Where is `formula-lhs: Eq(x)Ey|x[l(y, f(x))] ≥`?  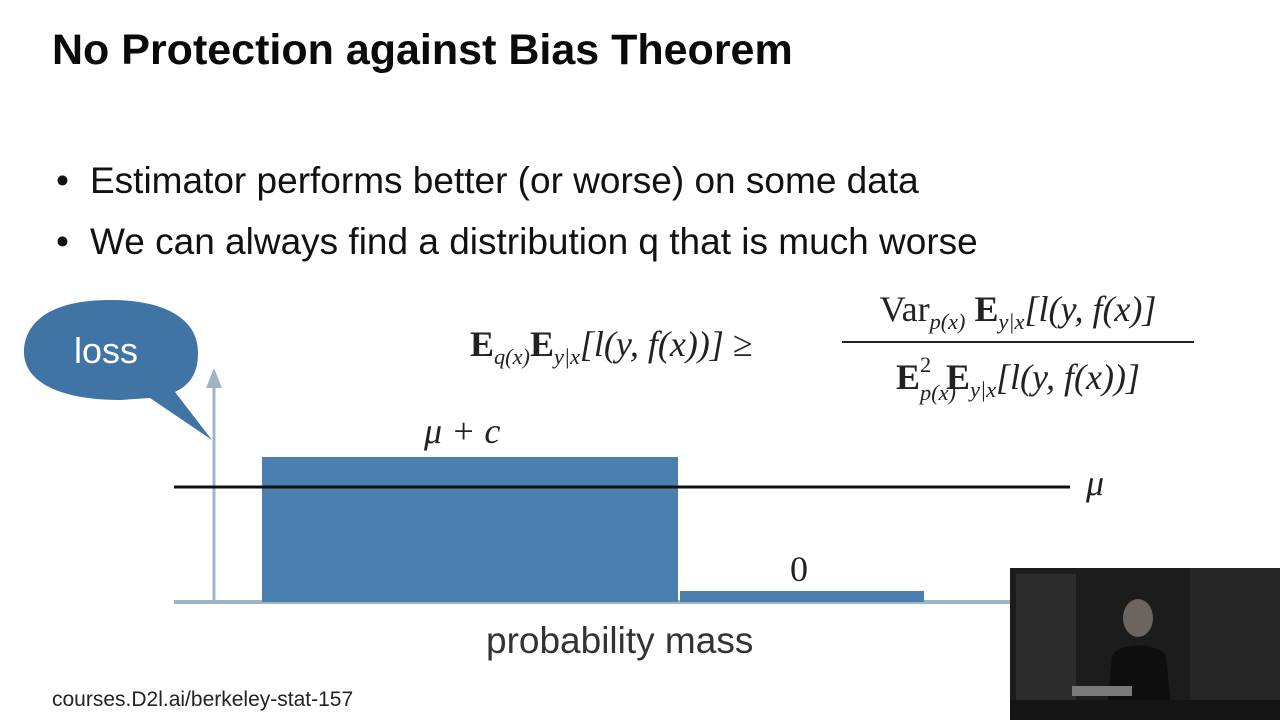 formula-lhs: Eq(x)Ey|x[l(y, f(x))] ≥ is located at coordinates (611, 346).